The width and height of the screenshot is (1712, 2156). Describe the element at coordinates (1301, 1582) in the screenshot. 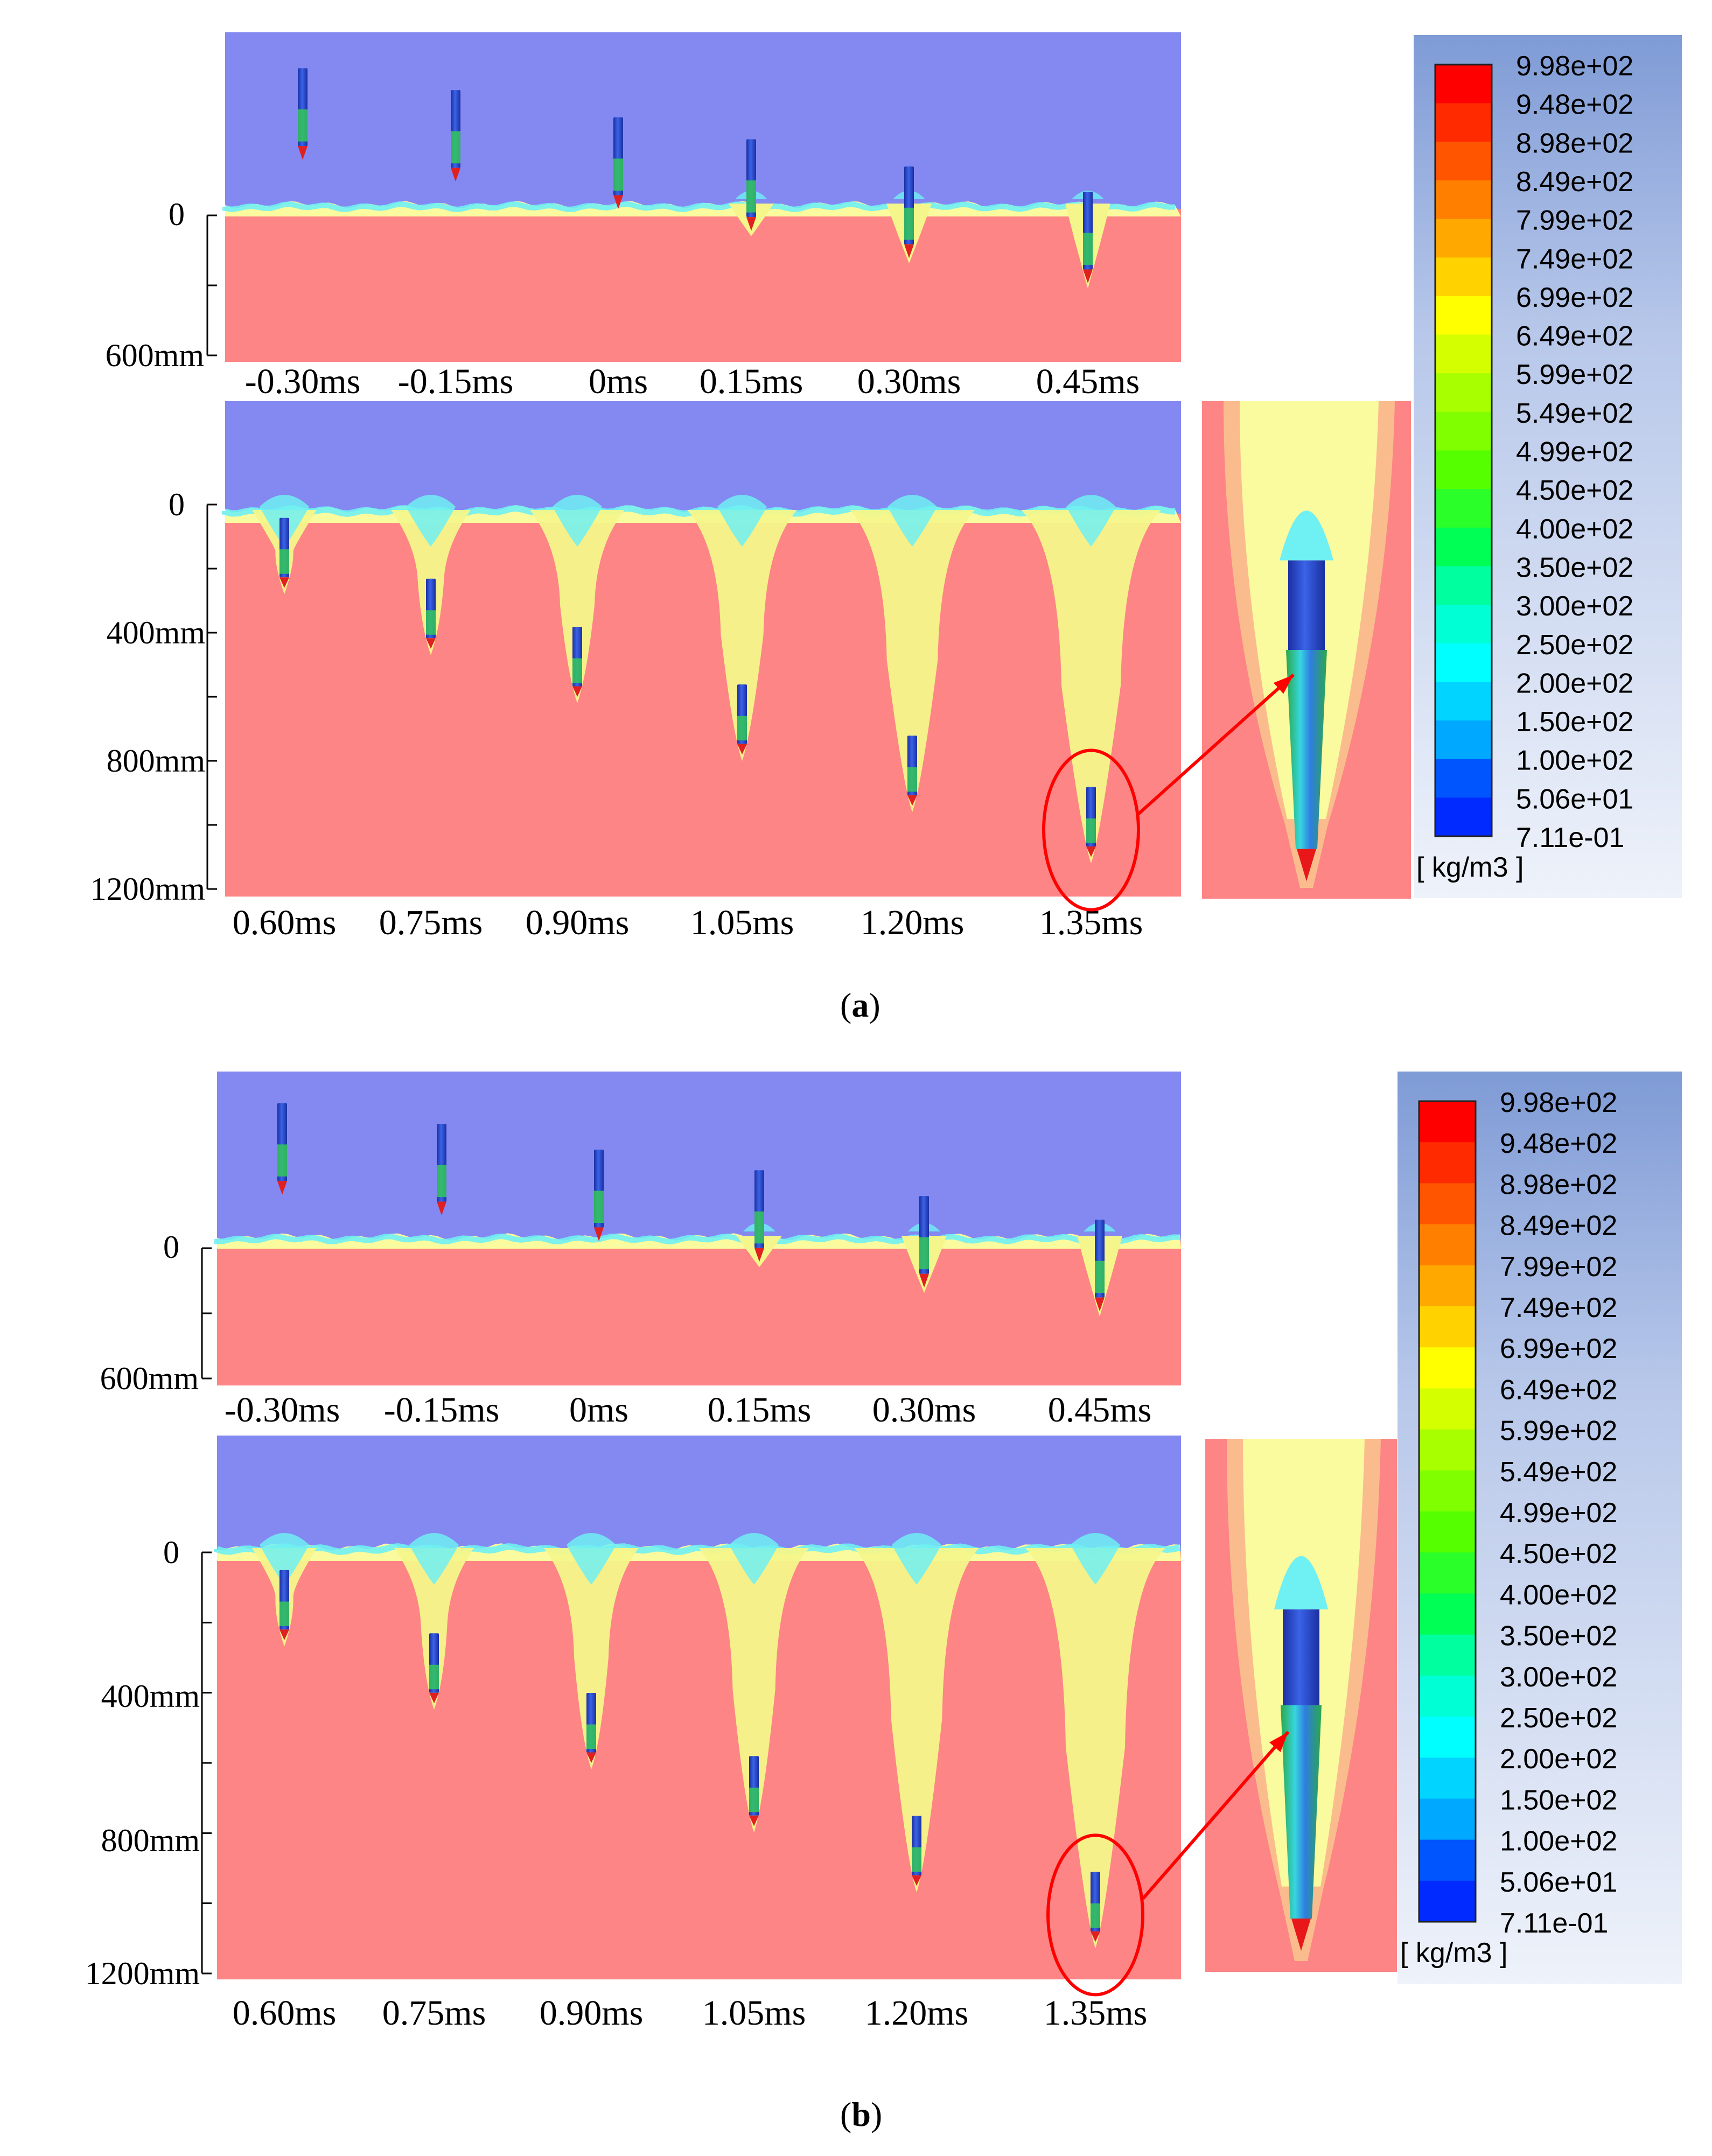

I see `zoom-wake` at that location.